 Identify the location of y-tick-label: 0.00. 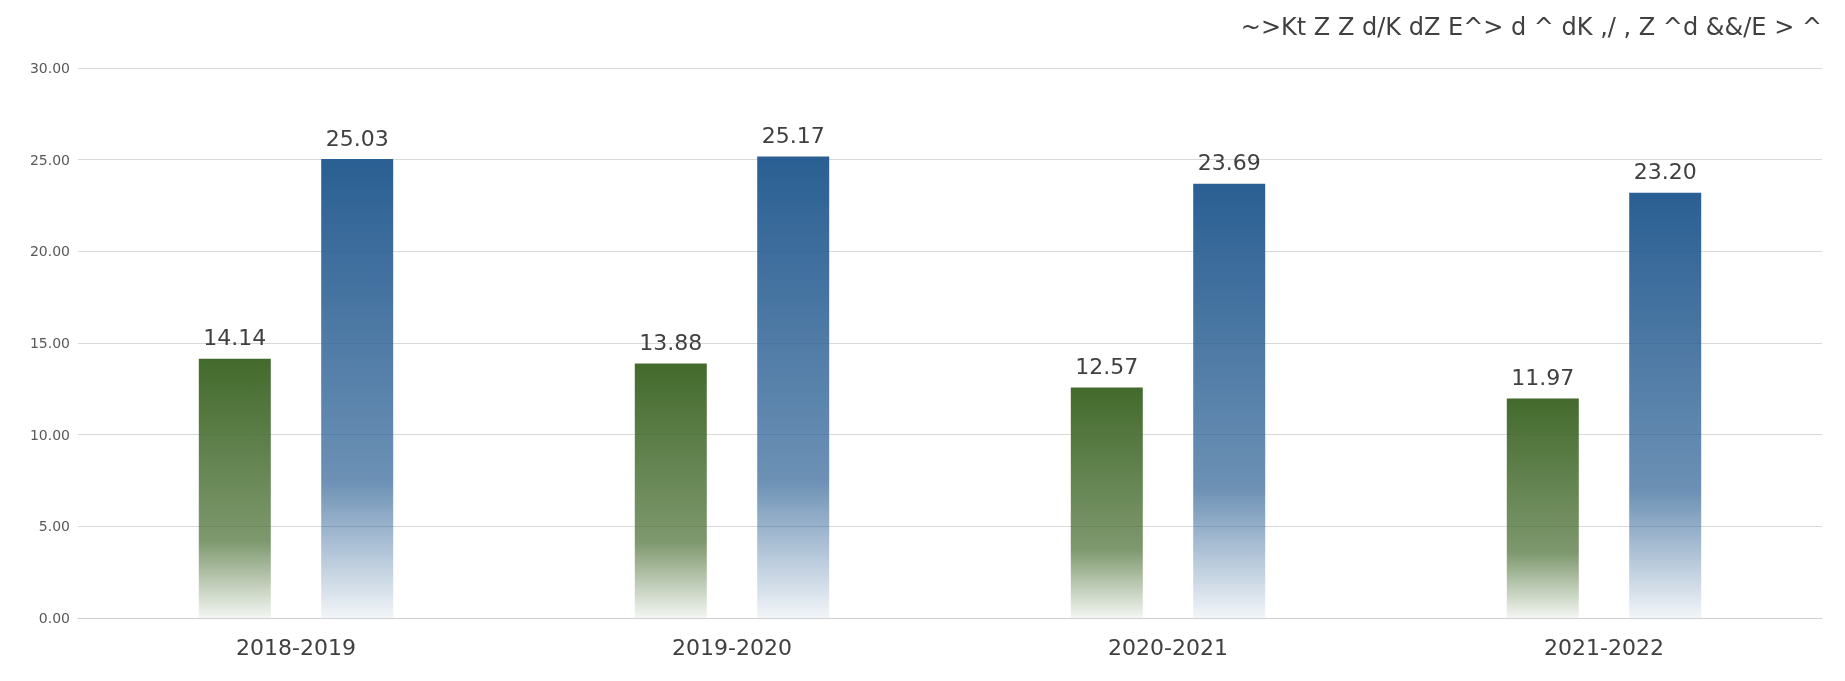
(54, 618).